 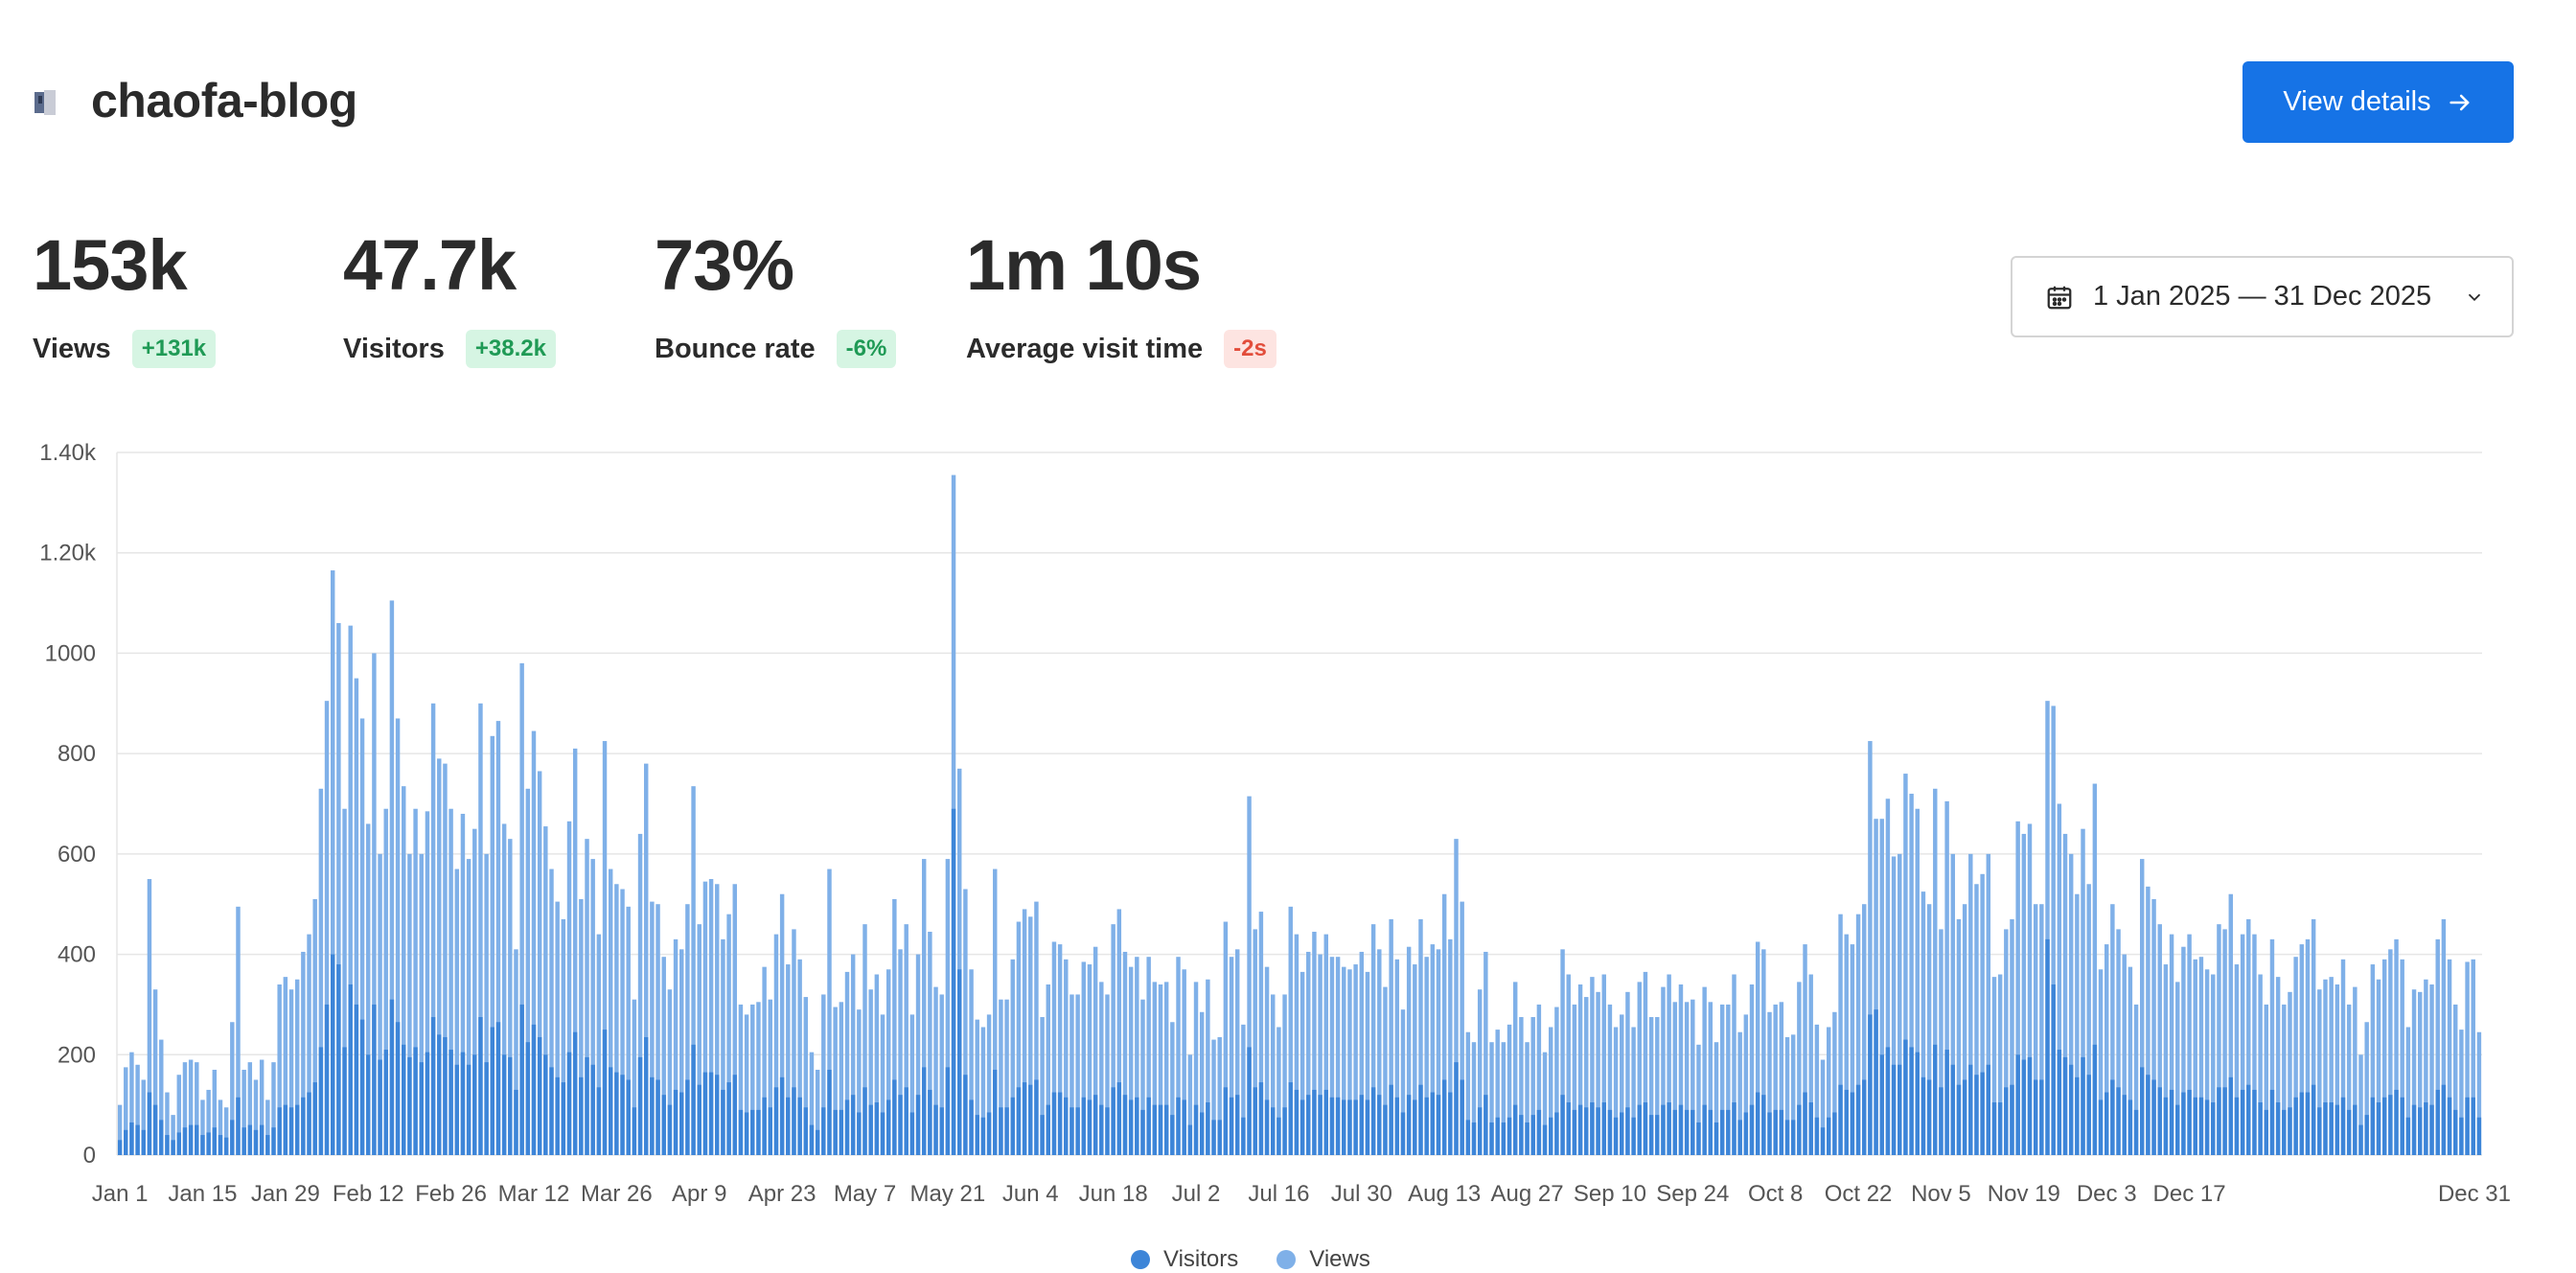 I want to click on x-tick-label: Jun 18, so click(x=1113, y=1194).